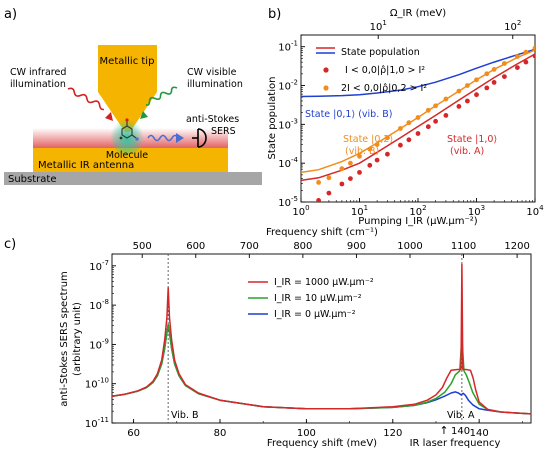  Describe the element at coordinates (144, 115) in the screenshot. I see `visible-arrow-head` at that location.